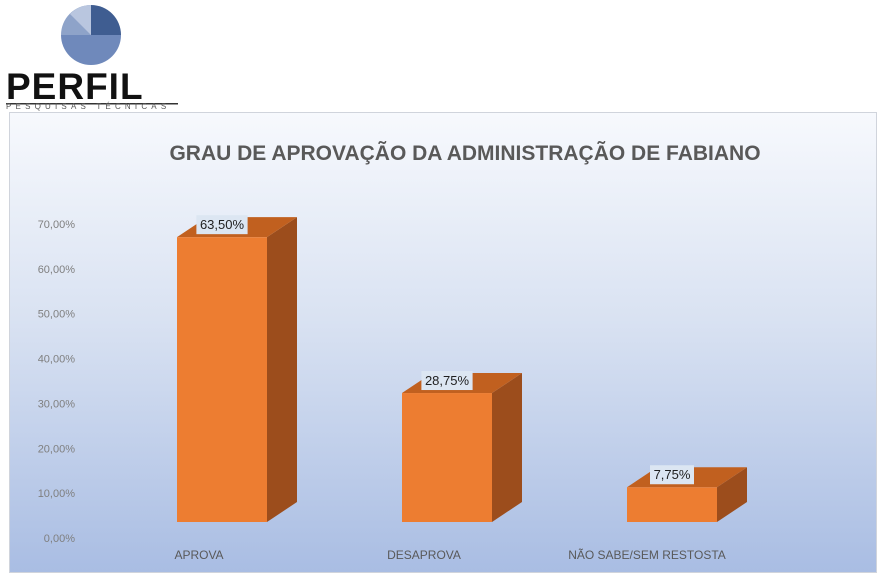  What do you see at coordinates (57, 270) in the screenshot?
I see `y-tick-label: 60,00%` at bounding box center [57, 270].